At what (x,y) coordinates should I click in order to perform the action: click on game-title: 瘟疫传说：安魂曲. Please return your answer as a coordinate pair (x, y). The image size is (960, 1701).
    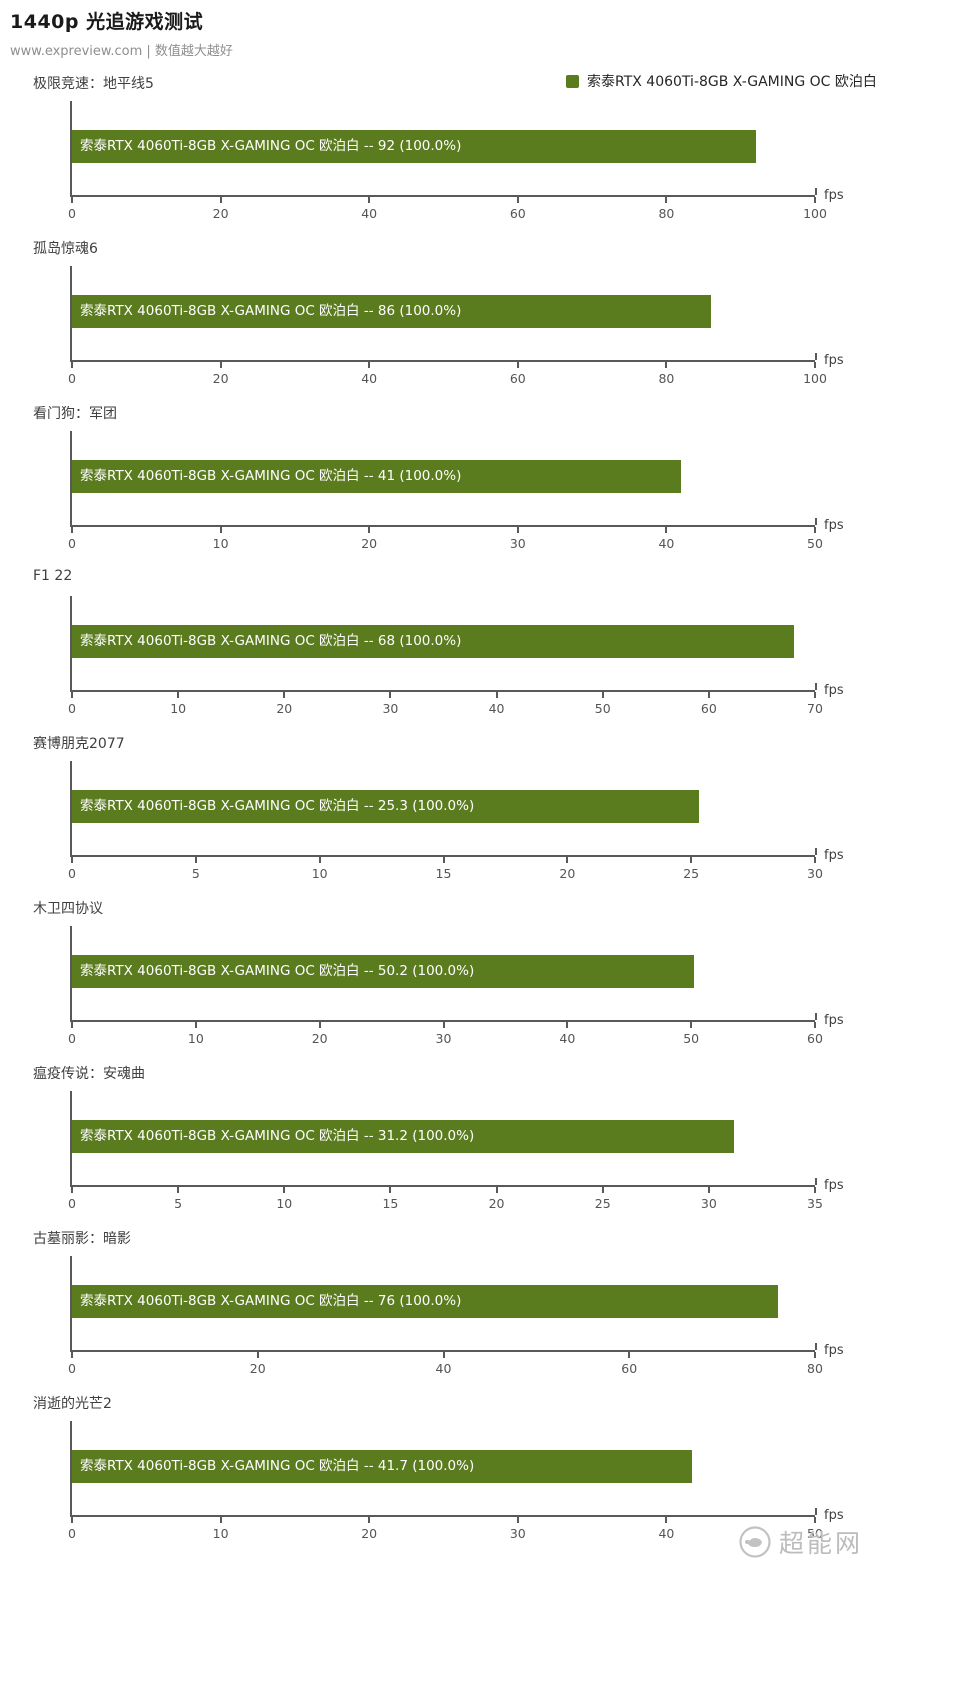
    Looking at the image, I should click on (89, 1074).